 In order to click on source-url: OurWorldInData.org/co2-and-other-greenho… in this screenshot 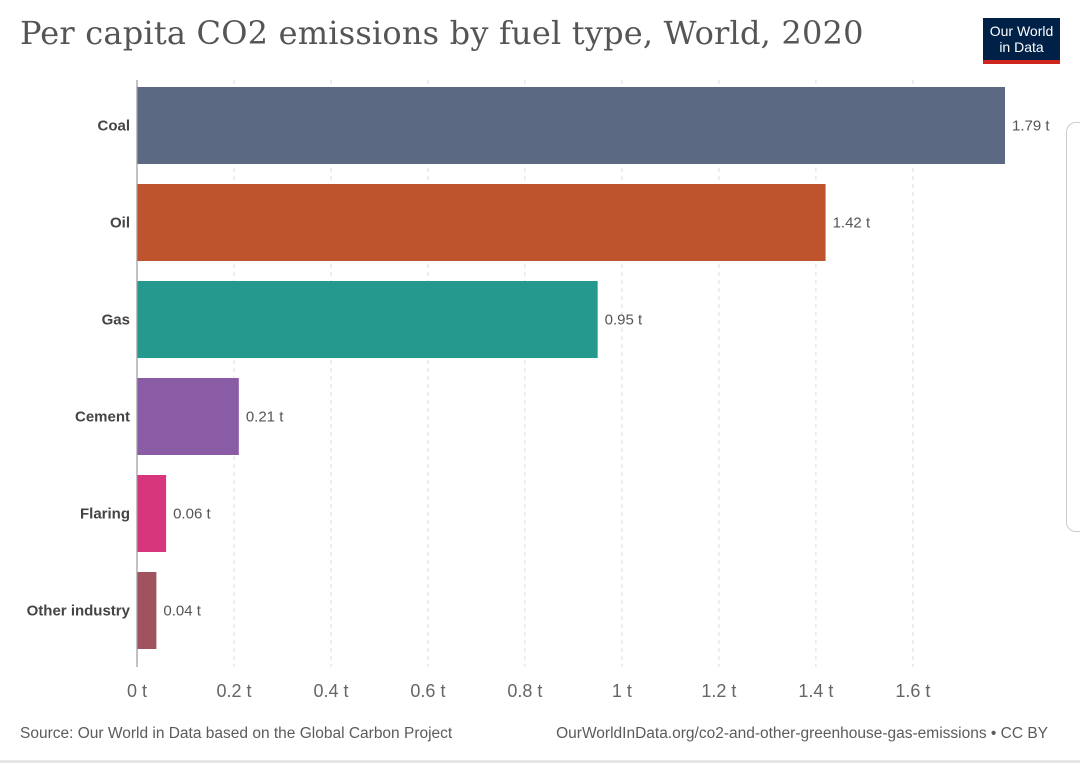, I will do `click(802, 733)`.